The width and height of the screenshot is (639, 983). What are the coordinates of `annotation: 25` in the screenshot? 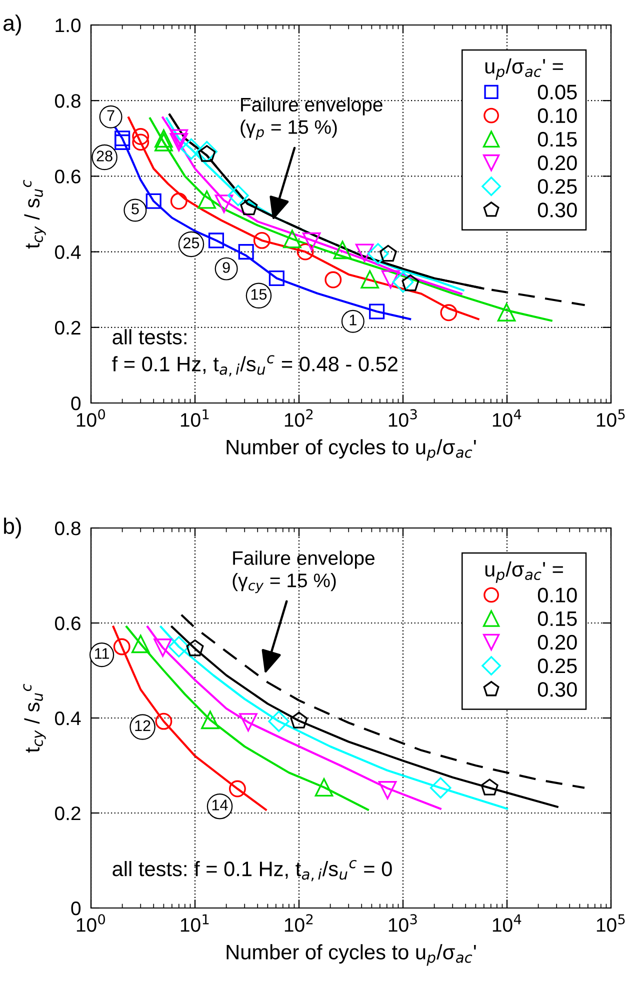 It's located at (192, 243).